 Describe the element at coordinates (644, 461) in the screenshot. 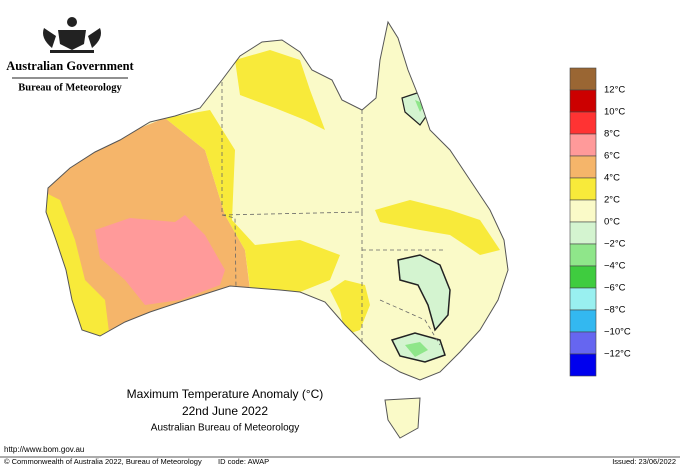

I see `footer-issued: Issued: 23/06/2022` at that location.